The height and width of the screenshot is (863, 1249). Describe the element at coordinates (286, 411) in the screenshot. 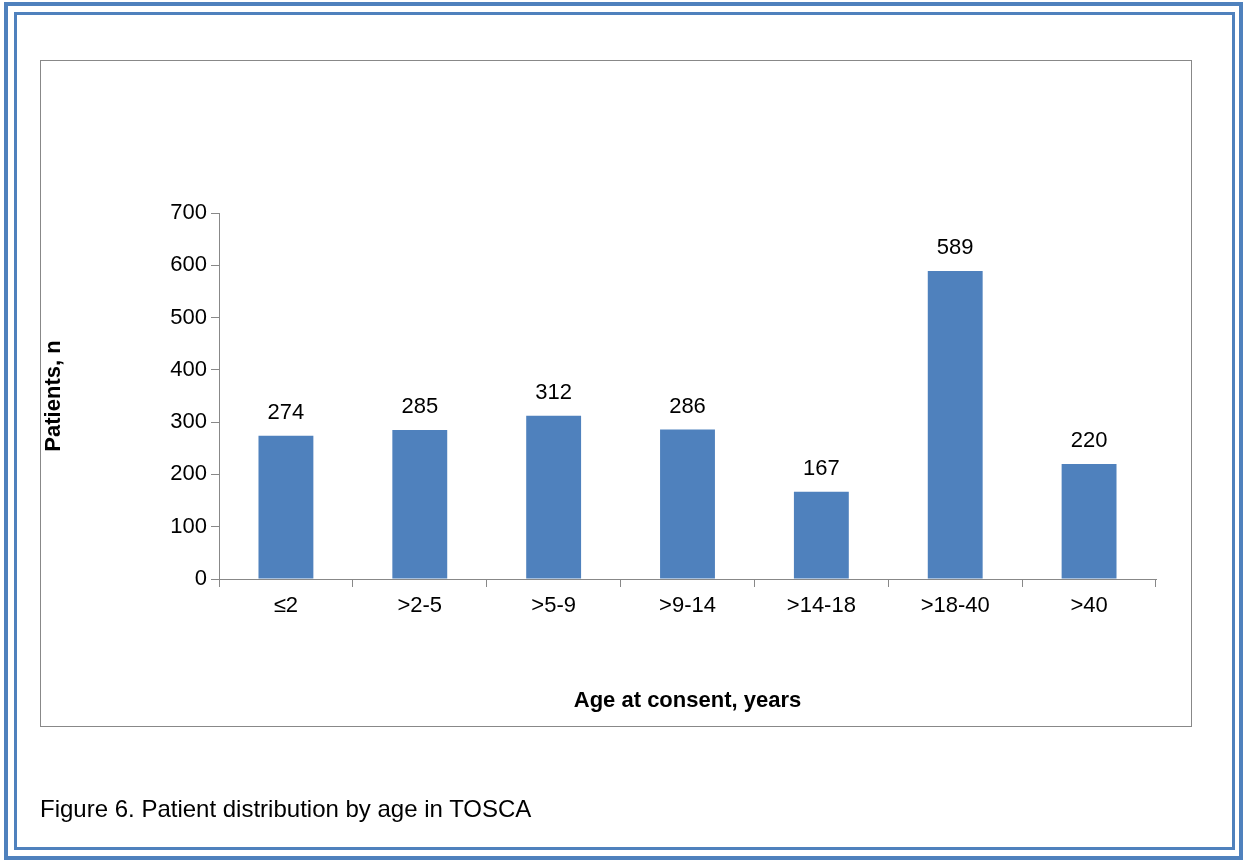

I see `data-label: 274` at that location.